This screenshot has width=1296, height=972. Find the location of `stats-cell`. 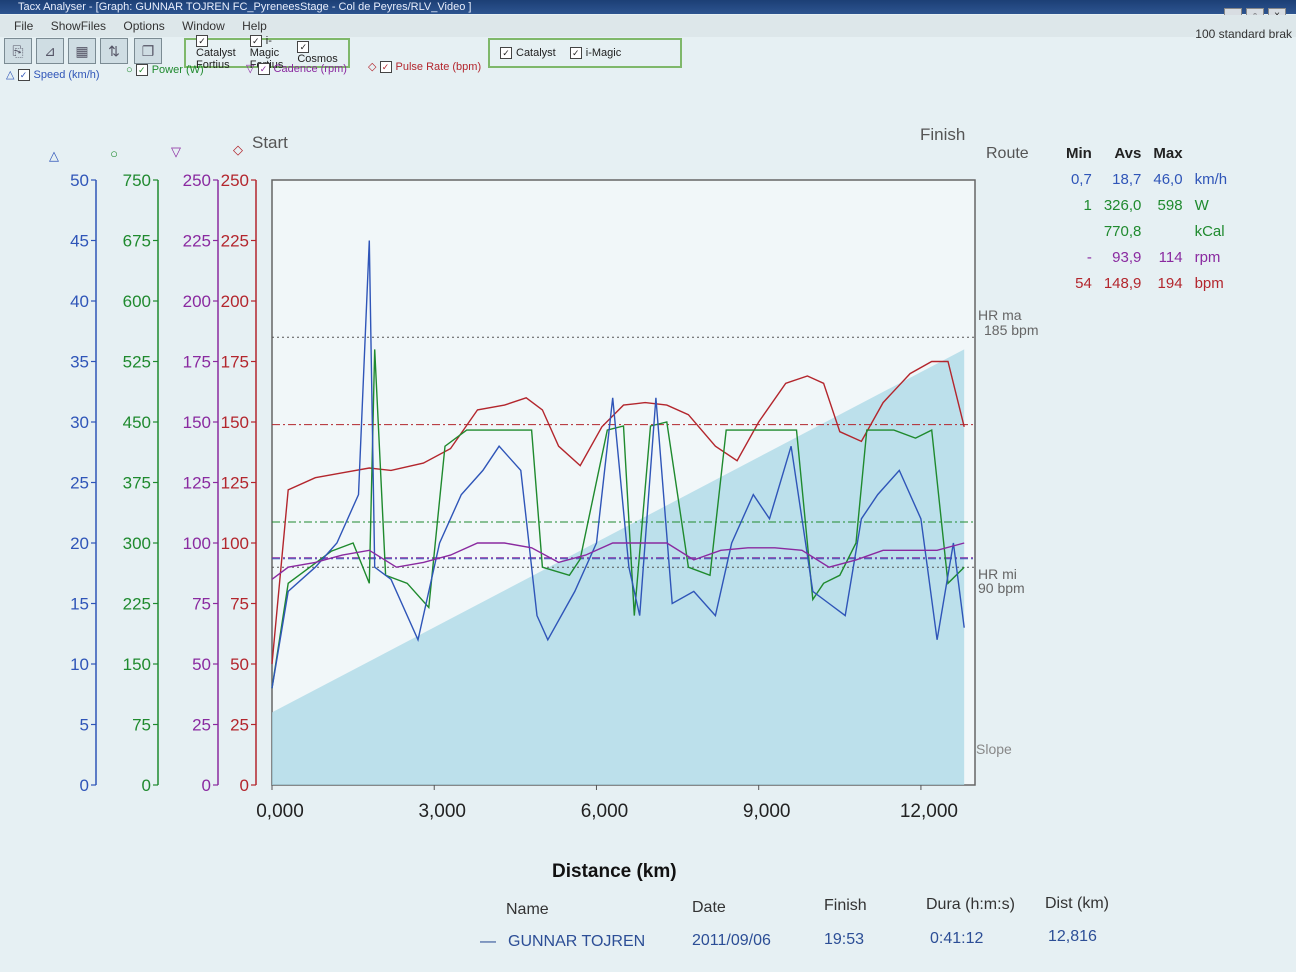

stats-cell is located at coordinates (1167, 231).